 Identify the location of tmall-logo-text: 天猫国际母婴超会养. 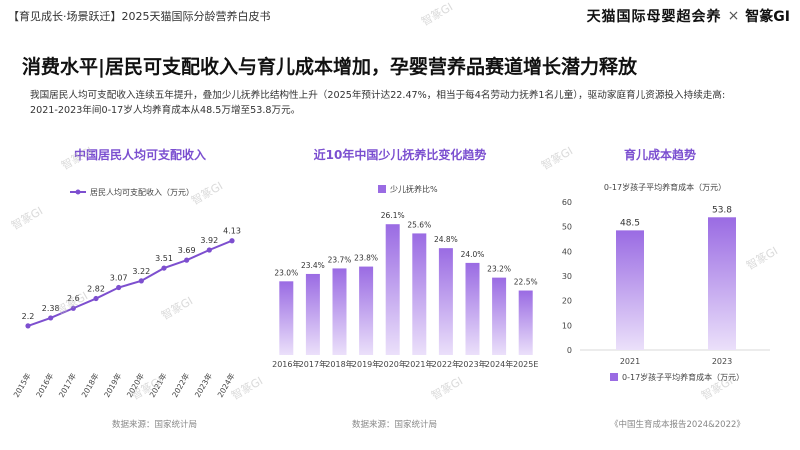
(654, 16).